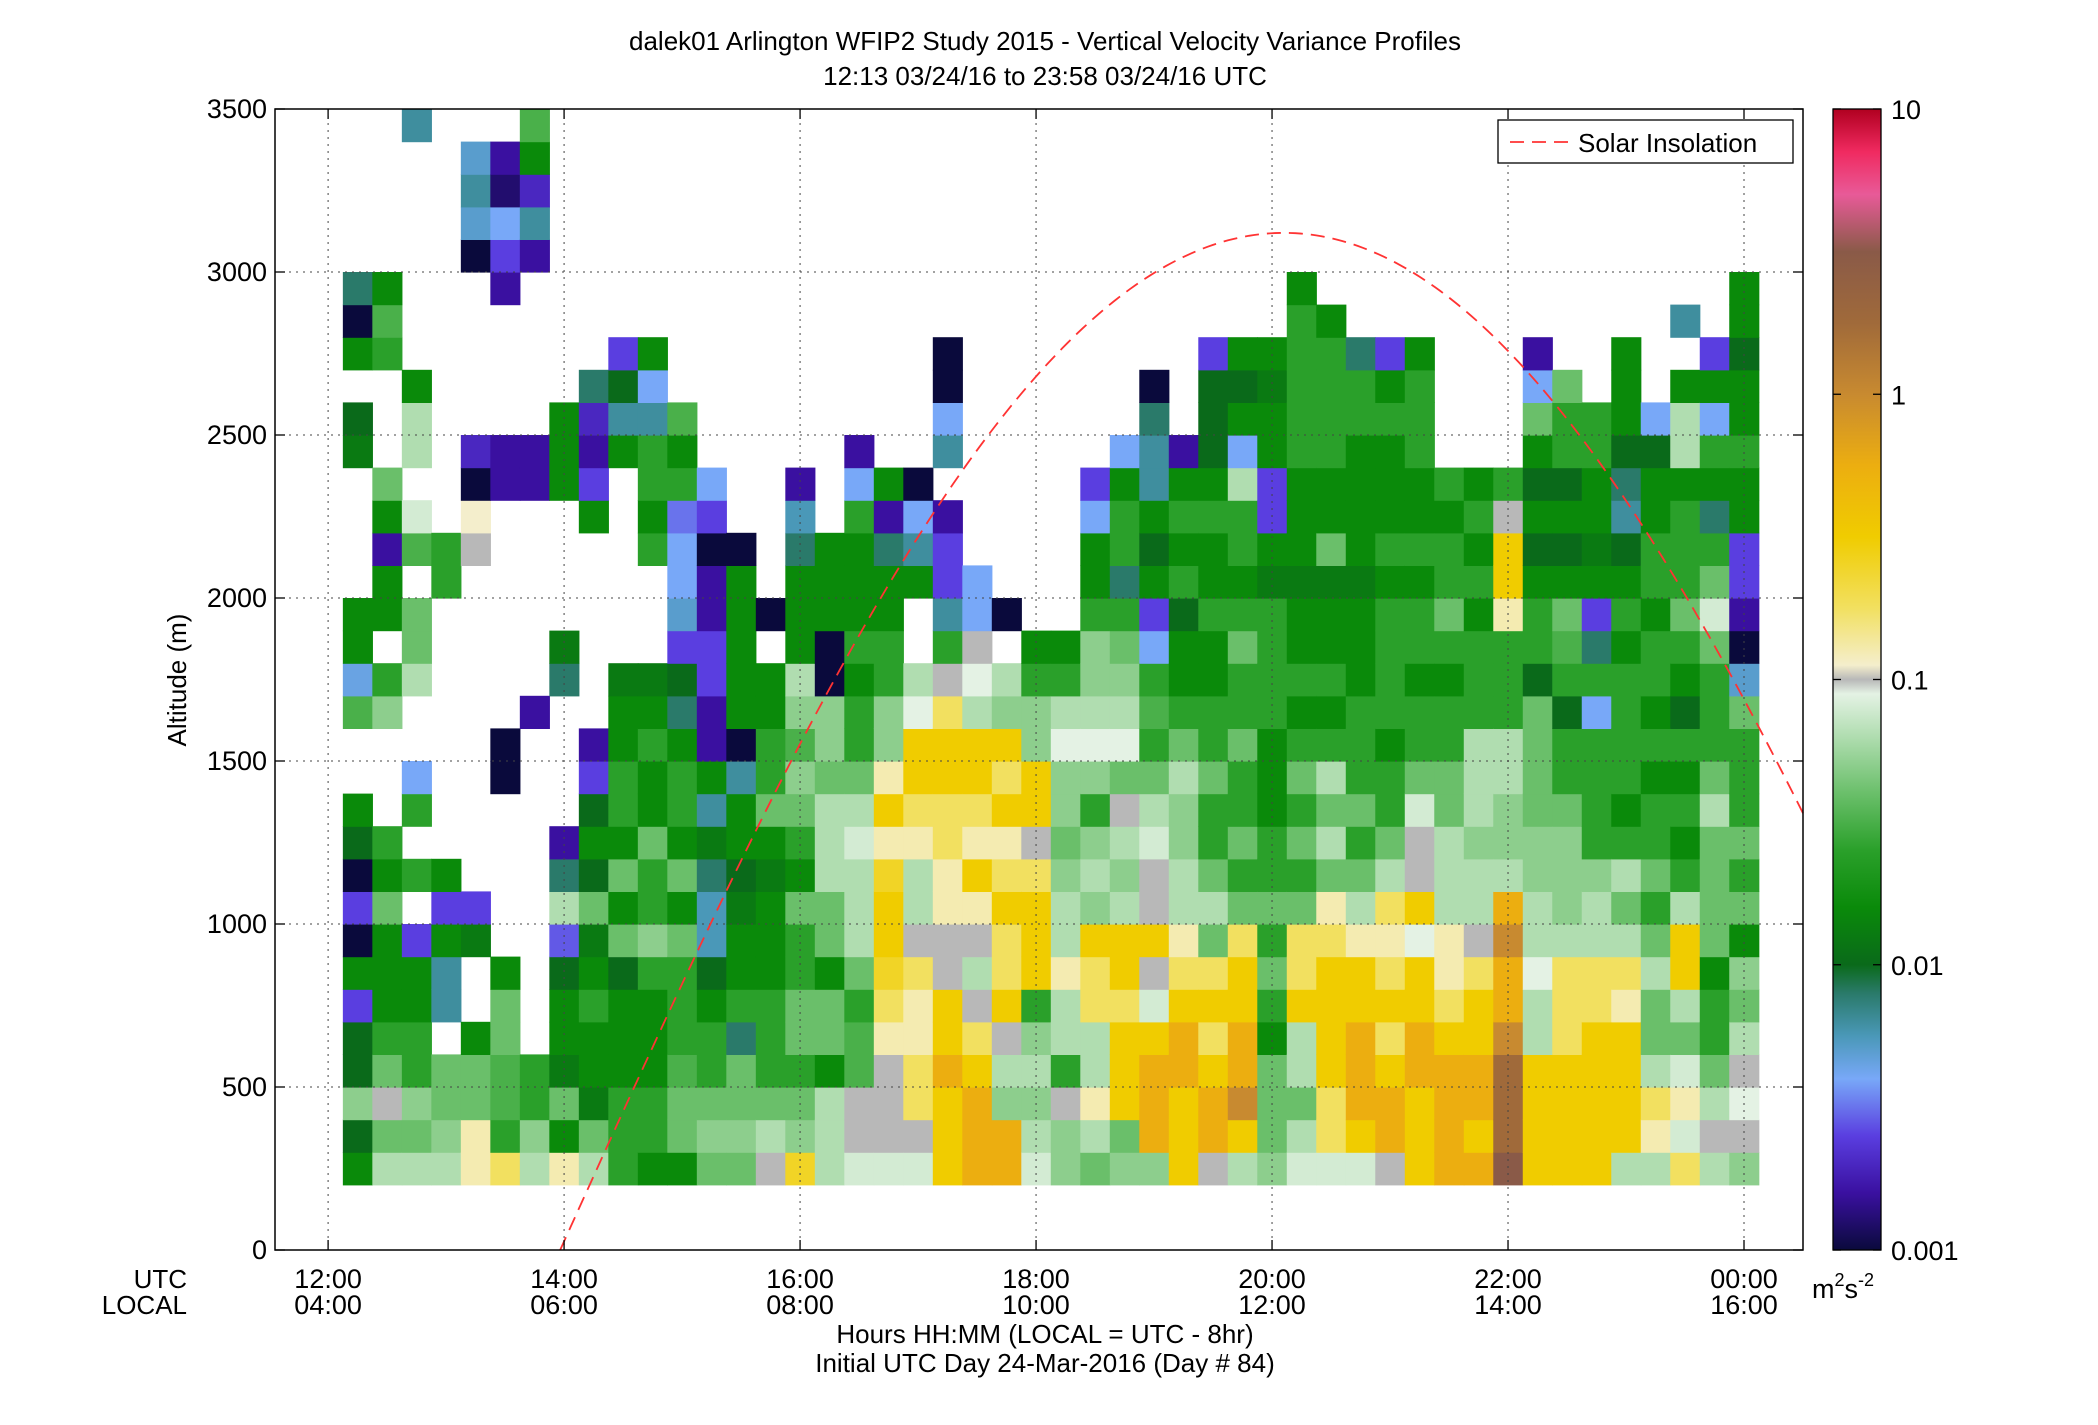 Image resolution: width=2098 pixels, height=1425 pixels. I want to click on y-tick-label: 2000, so click(237, 598).